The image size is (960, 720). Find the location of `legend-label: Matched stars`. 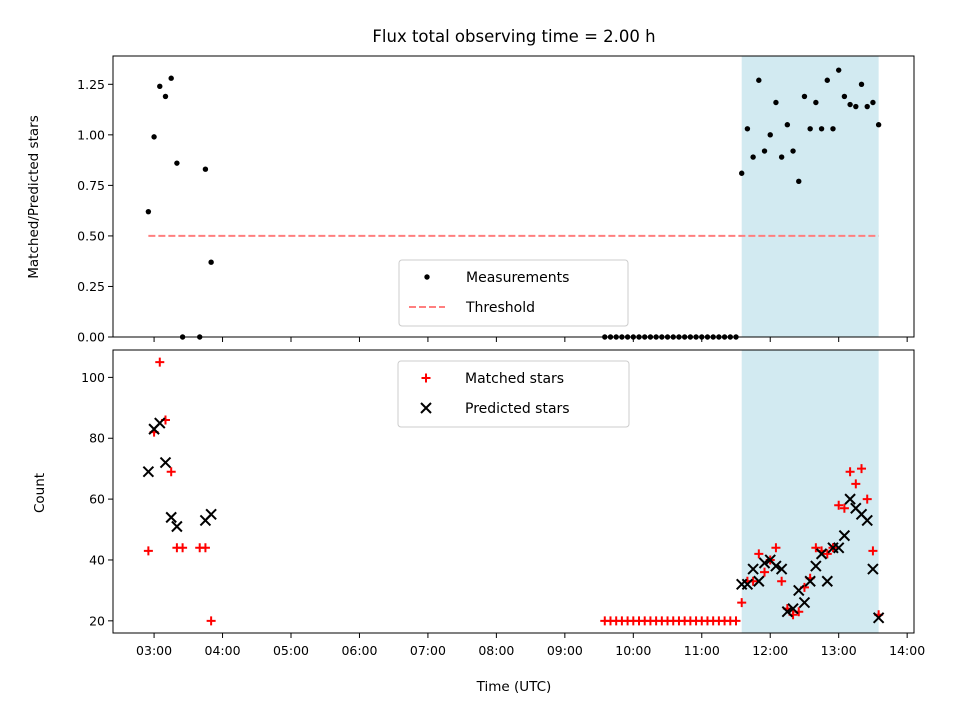

legend-label: Matched stars is located at coordinates (514, 379).